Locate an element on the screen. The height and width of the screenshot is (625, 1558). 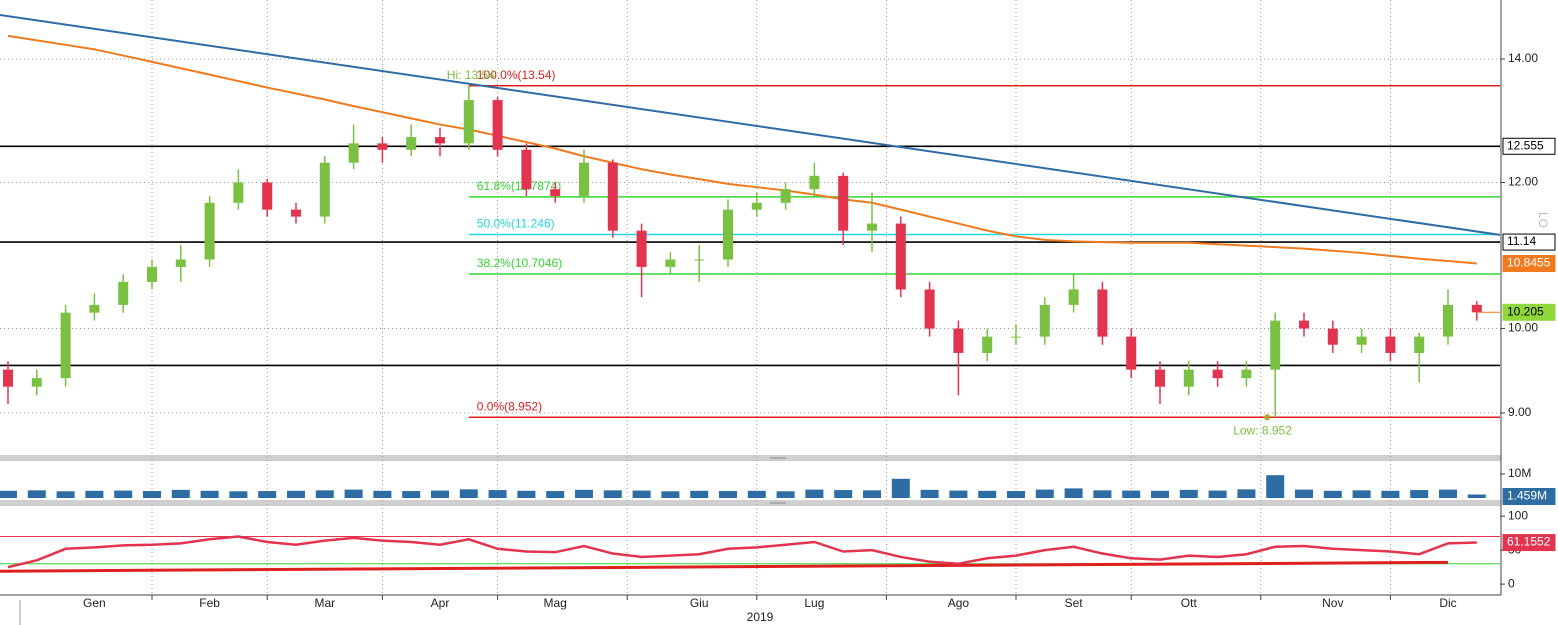
y-tick-label: 0 is located at coordinates (1511, 583).